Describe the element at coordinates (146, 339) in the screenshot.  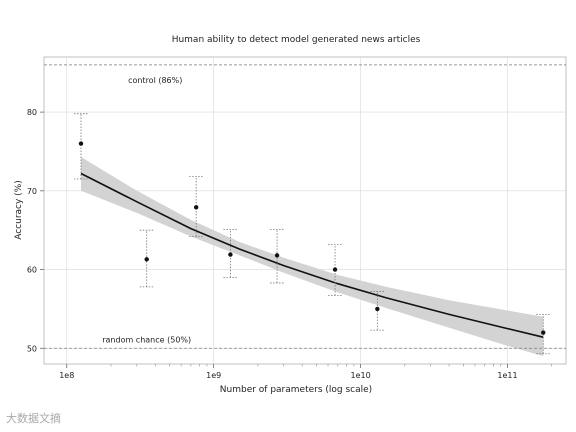
I see `reference-label-1: random chance (50%)` at that location.